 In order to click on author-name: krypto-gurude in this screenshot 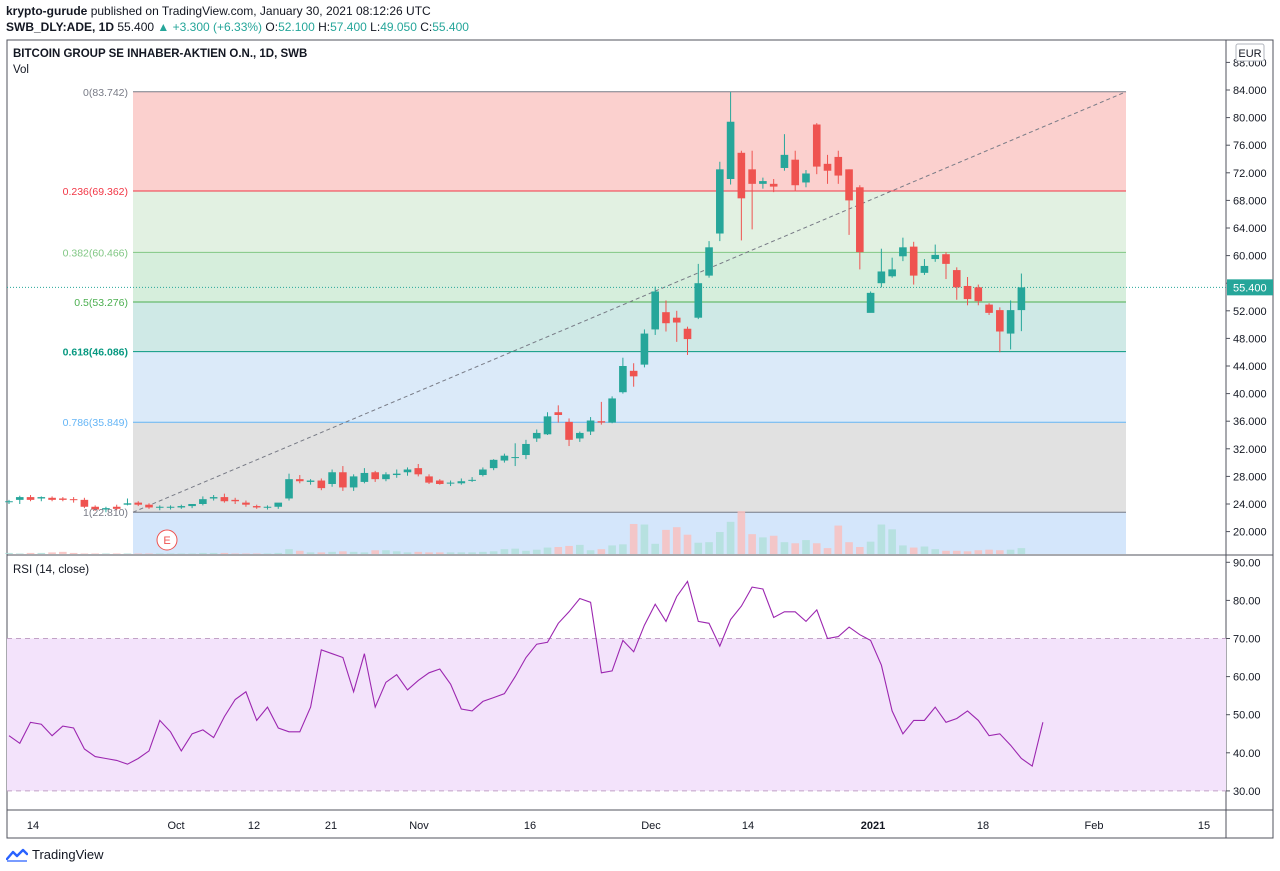, I will do `click(47, 11)`.